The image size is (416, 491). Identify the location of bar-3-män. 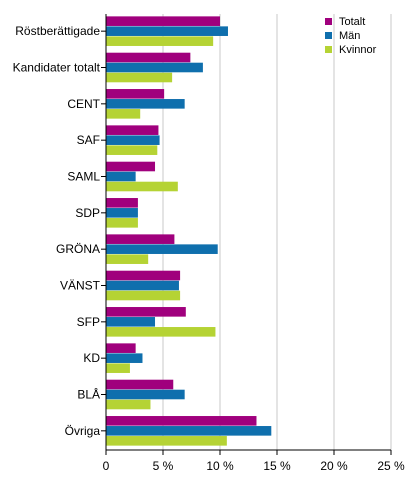
(145, 104).